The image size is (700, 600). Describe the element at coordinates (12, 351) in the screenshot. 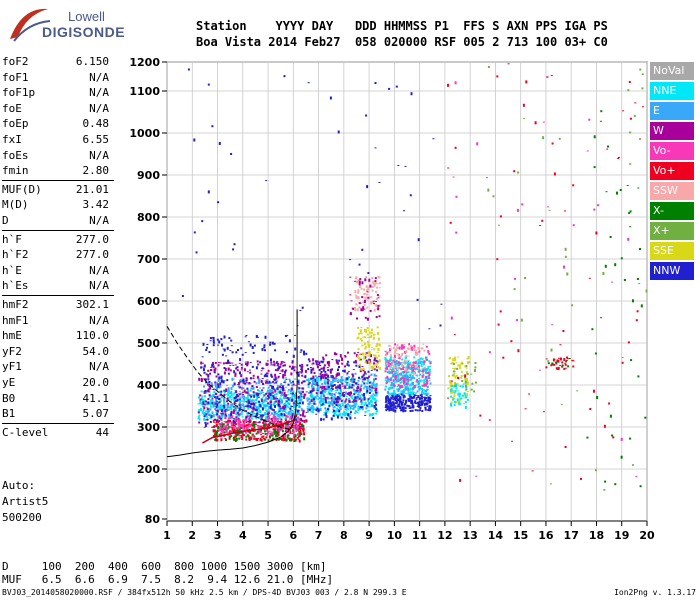

I see `param-label: yF2` at that location.